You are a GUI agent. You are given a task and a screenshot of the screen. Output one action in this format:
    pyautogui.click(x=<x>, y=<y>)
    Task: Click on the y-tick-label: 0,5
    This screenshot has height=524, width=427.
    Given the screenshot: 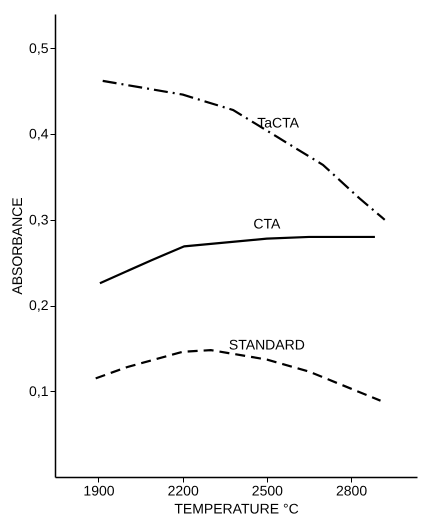 What is the action you would take?
    pyautogui.click(x=39, y=48)
    